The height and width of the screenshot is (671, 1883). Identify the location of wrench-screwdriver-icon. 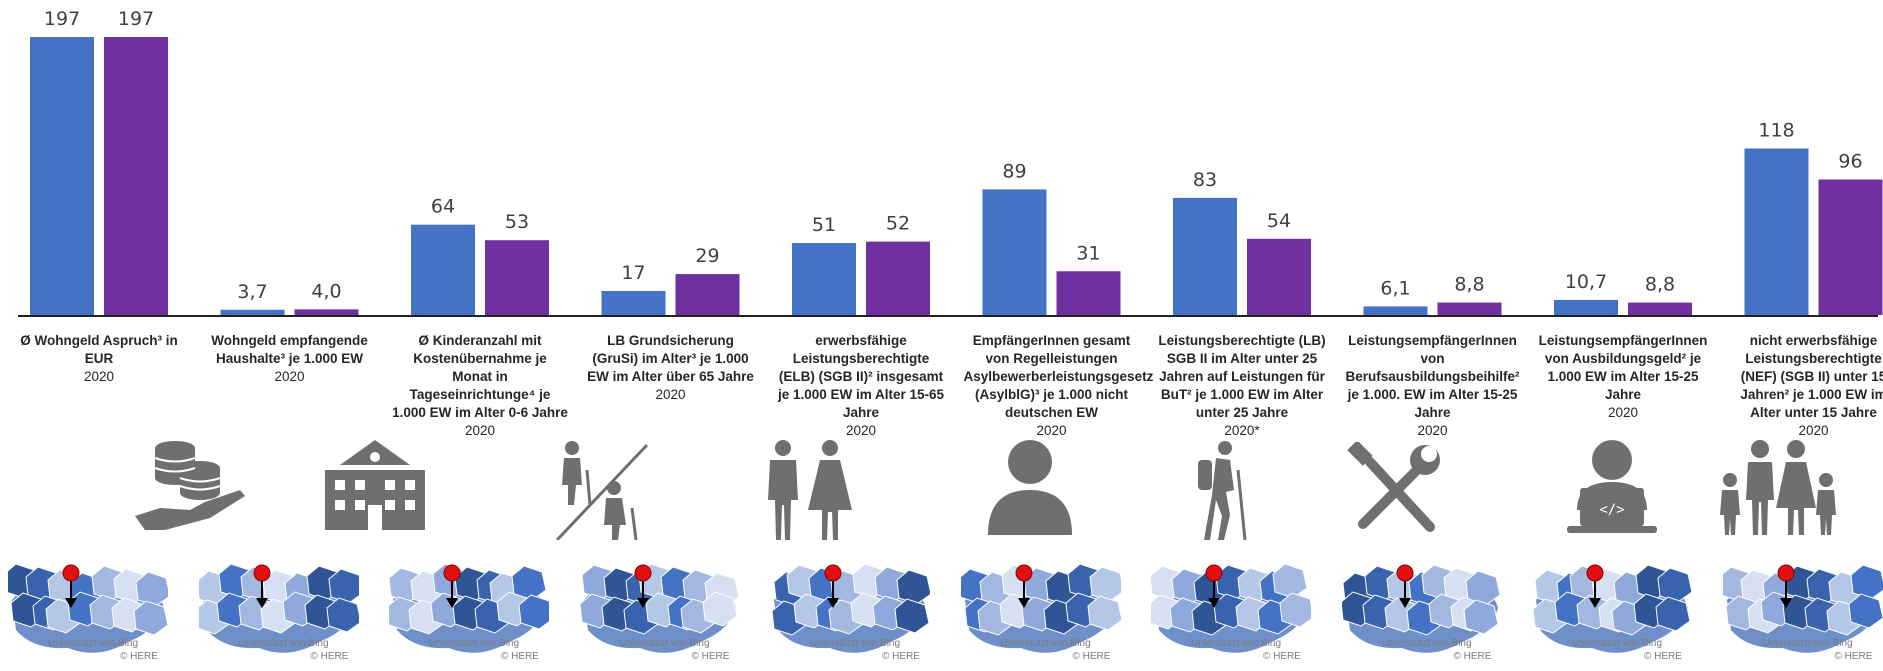
(1395, 492).